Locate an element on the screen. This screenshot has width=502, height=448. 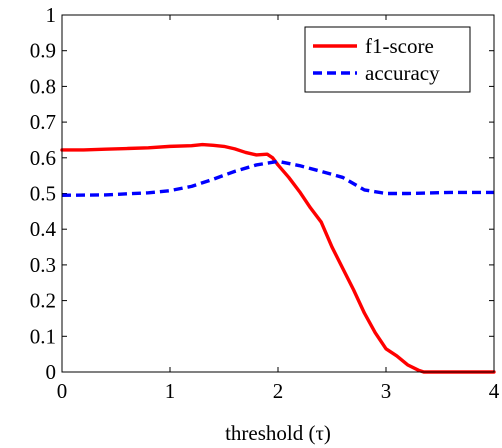
y-tick-label: 0.2 is located at coordinates (43, 301).